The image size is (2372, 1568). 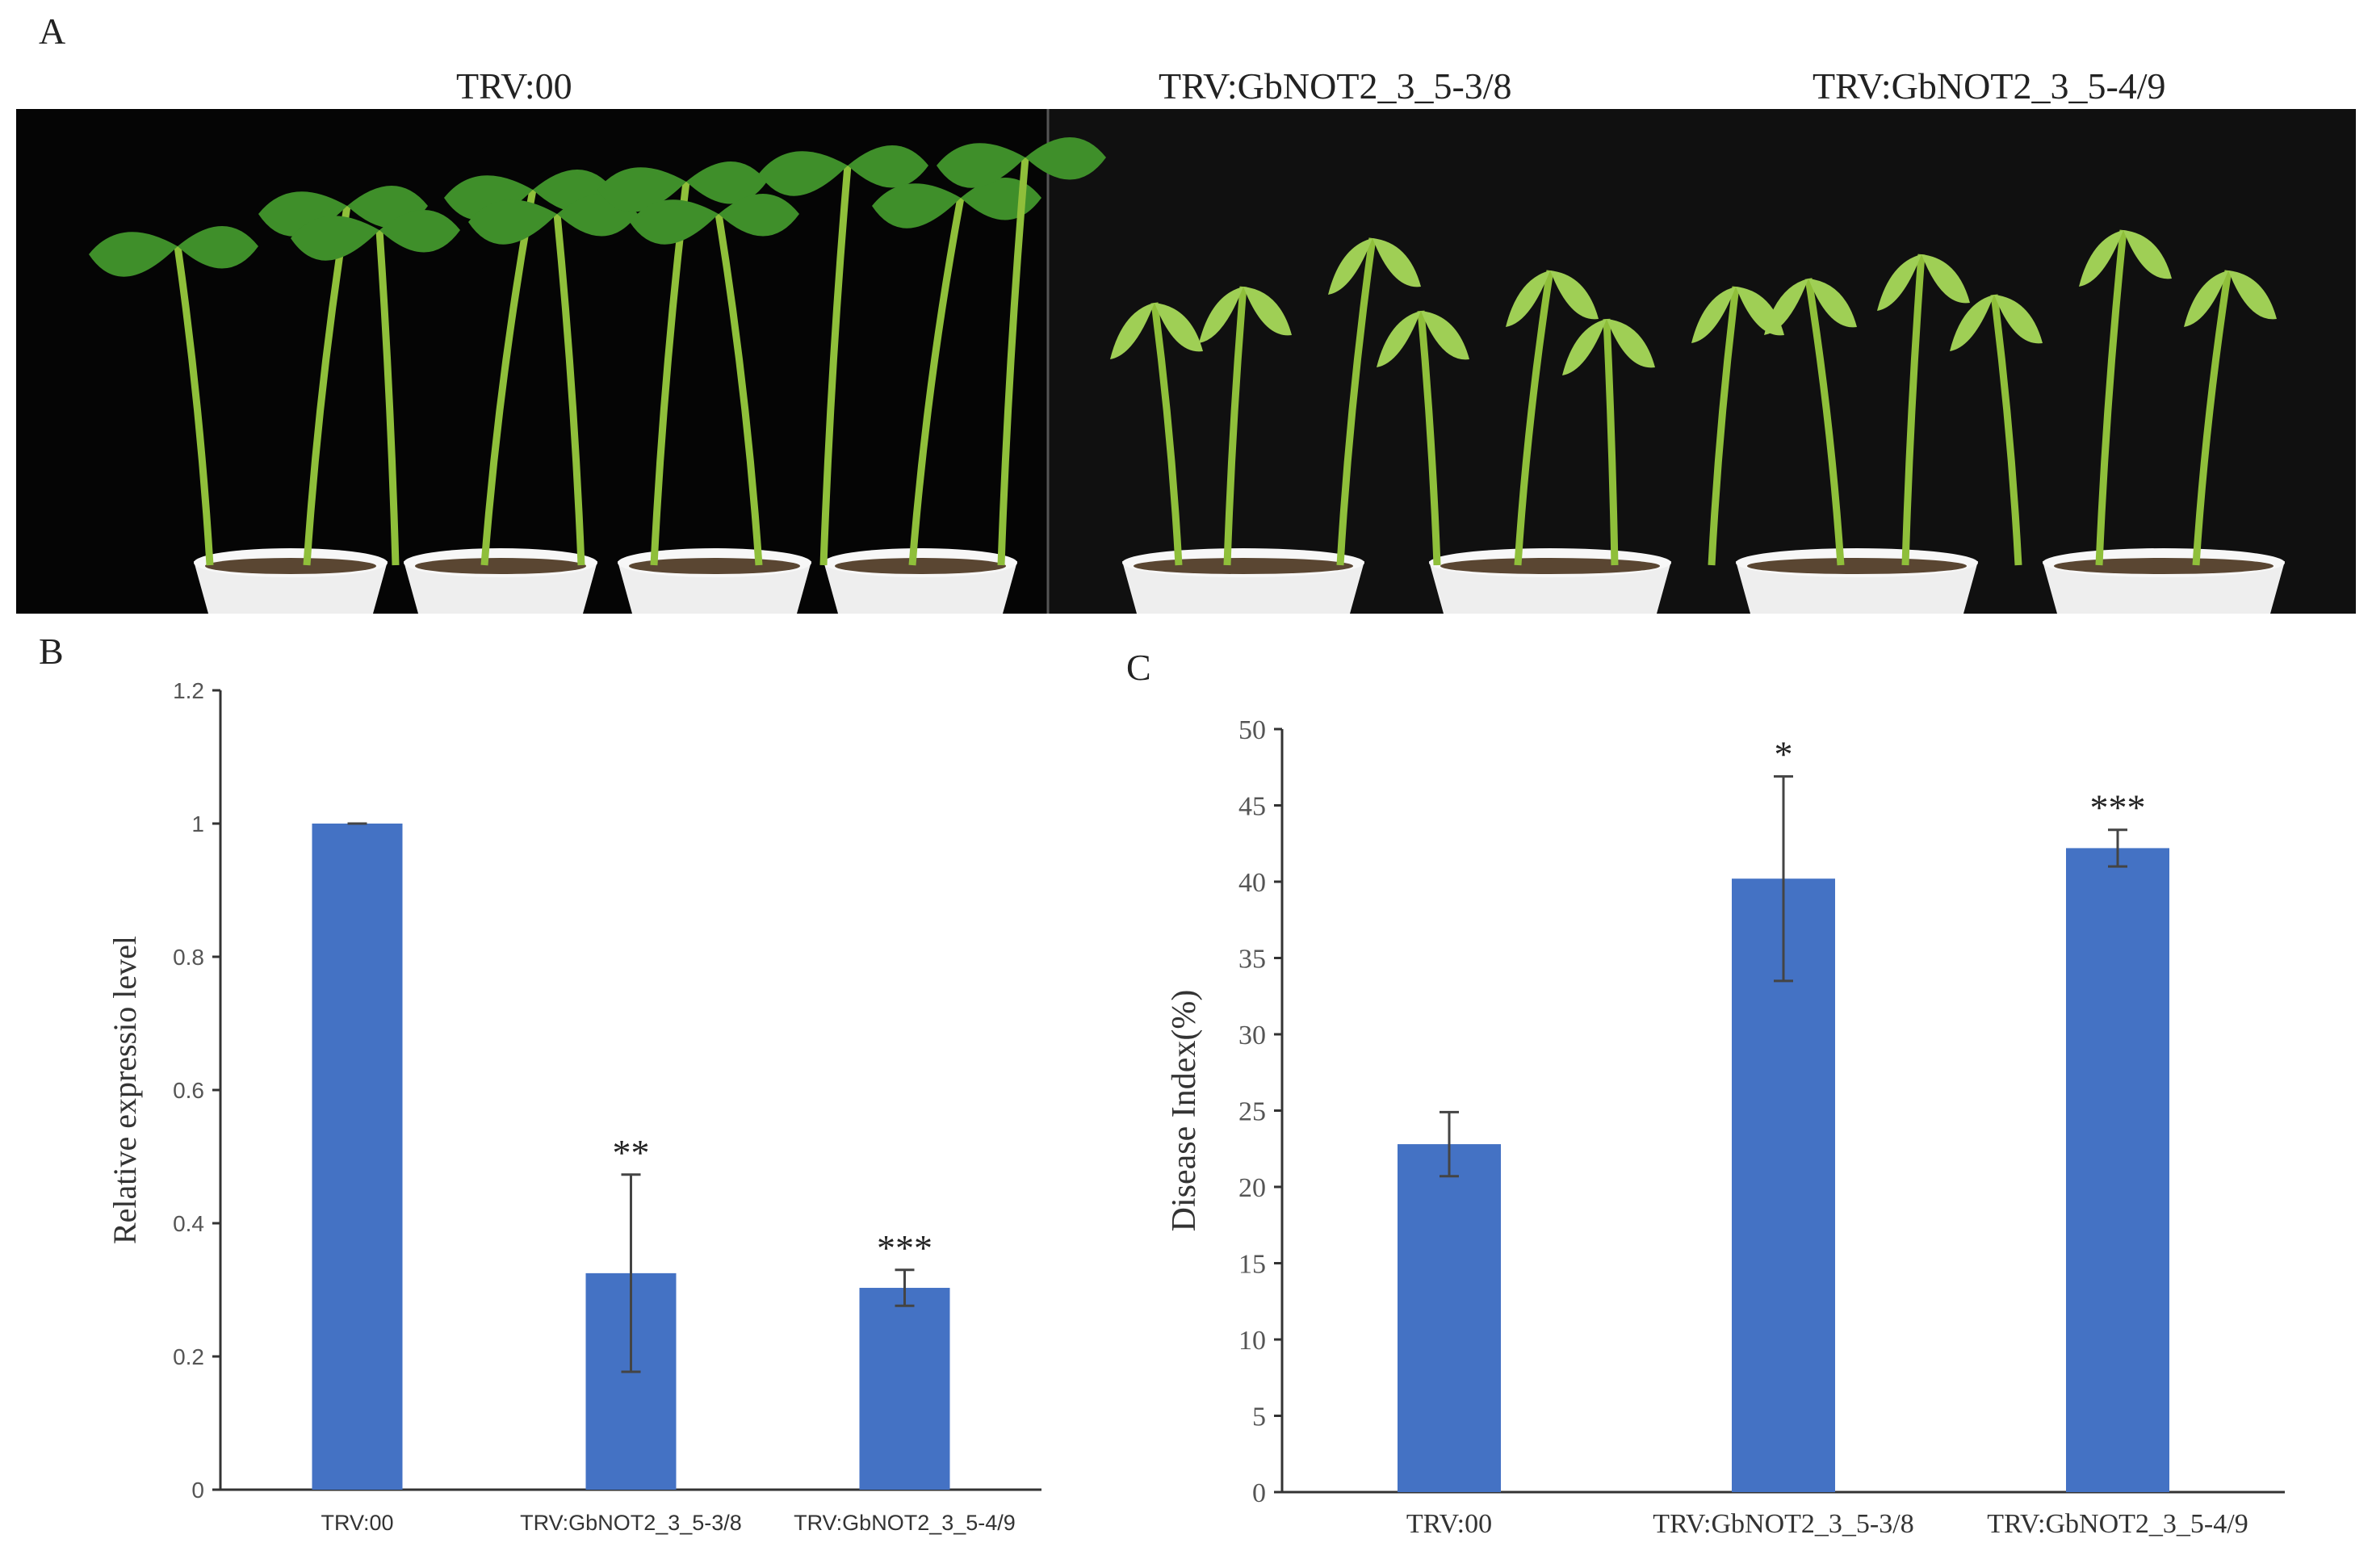 I want to click on y-tick-label: 0.6, so click(x=188, y=1090).